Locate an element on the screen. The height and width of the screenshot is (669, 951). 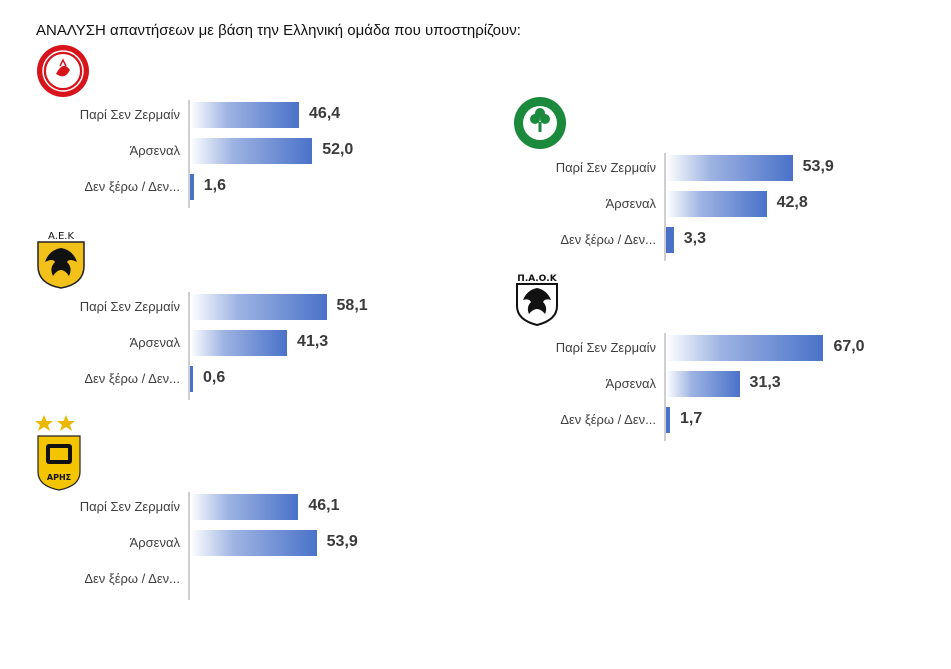
value-label: 3,3 is located at coordinates (694, 238).